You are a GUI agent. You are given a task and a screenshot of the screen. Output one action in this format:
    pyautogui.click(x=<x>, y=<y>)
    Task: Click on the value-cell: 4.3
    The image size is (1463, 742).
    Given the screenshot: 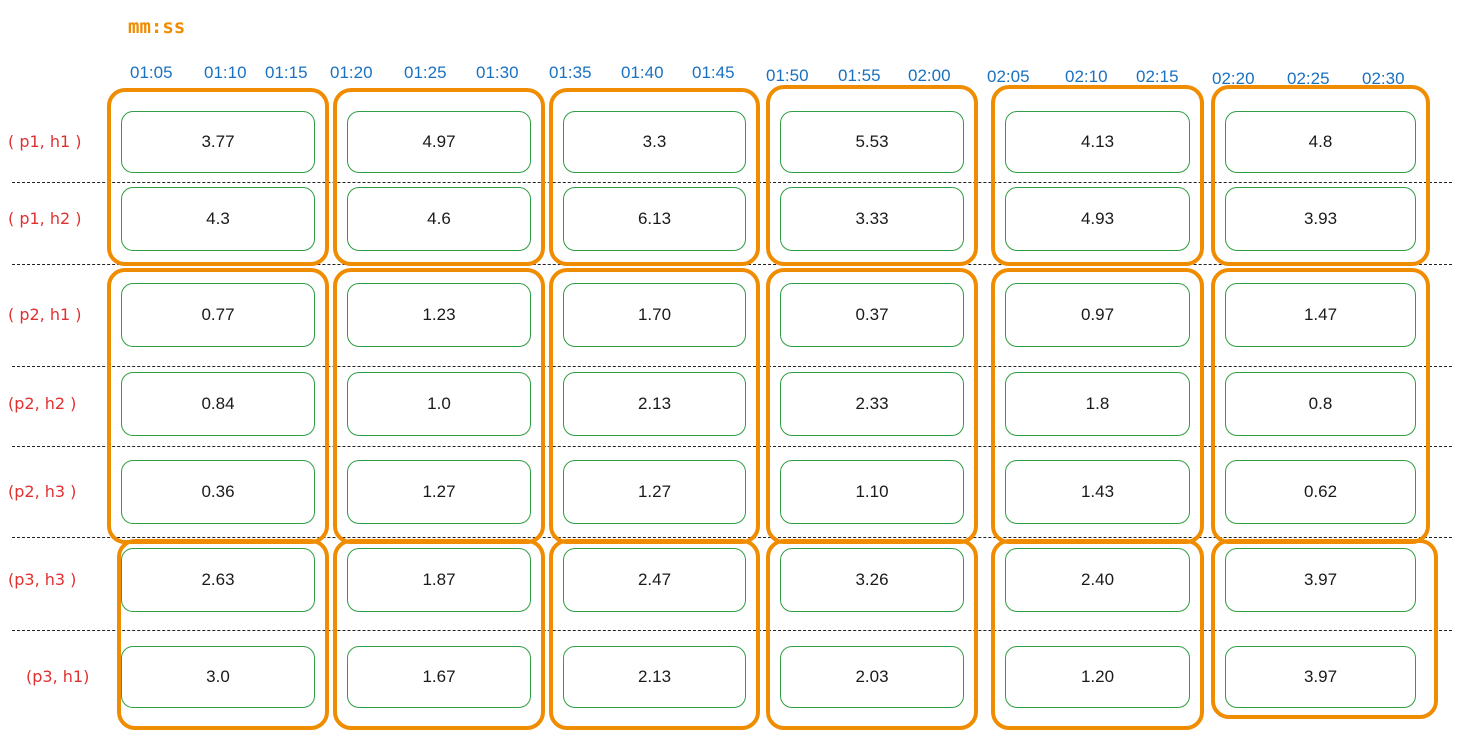 What is the action you would take?
    pyautogui.click(x=218, y=219)
    